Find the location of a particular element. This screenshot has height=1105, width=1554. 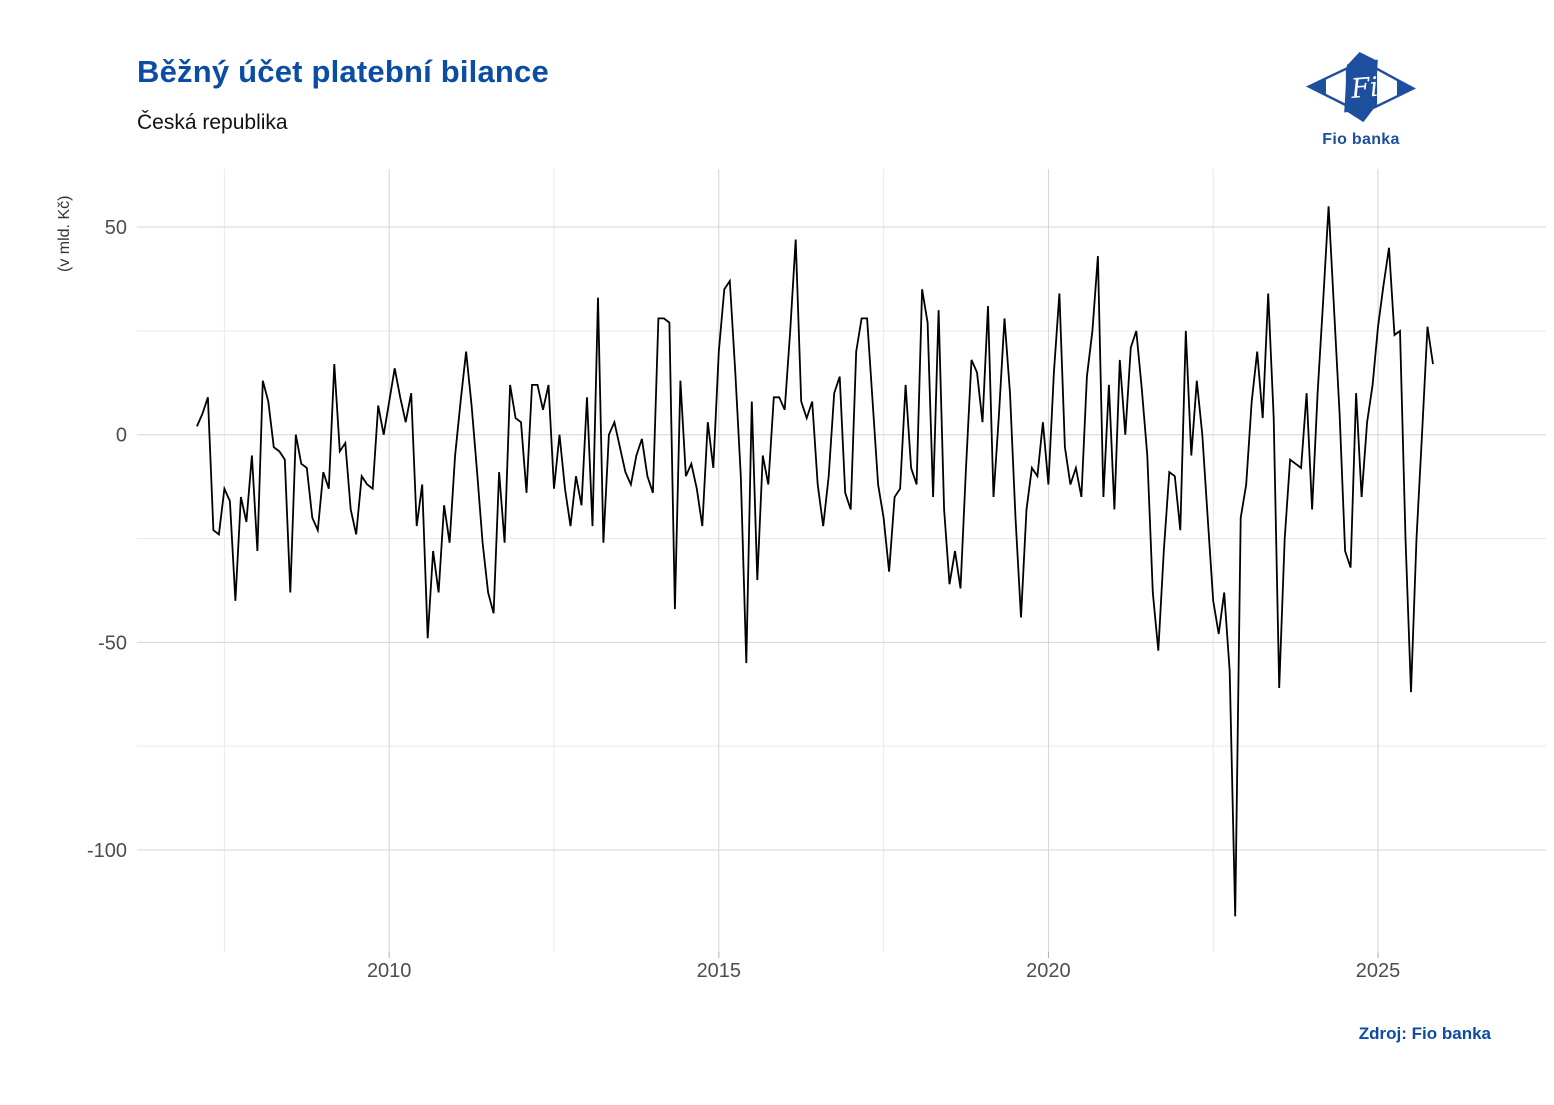

x-tick-label: 2025 is located at coordinates (1378, 971).